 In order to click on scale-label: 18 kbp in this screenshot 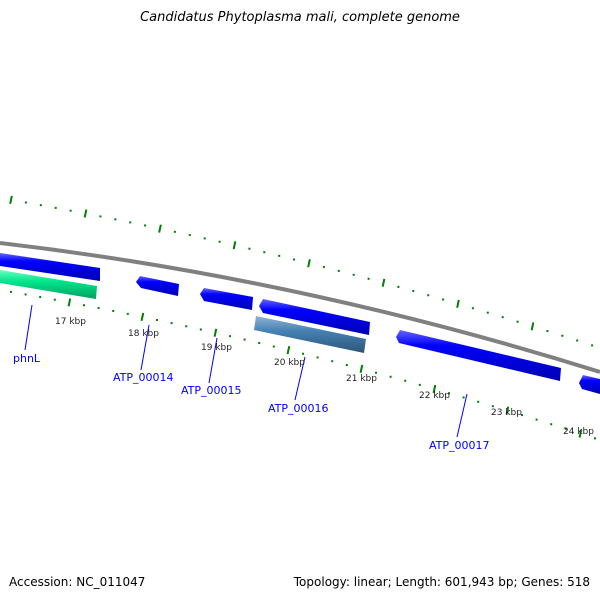, I will do `click(143, 334)`.